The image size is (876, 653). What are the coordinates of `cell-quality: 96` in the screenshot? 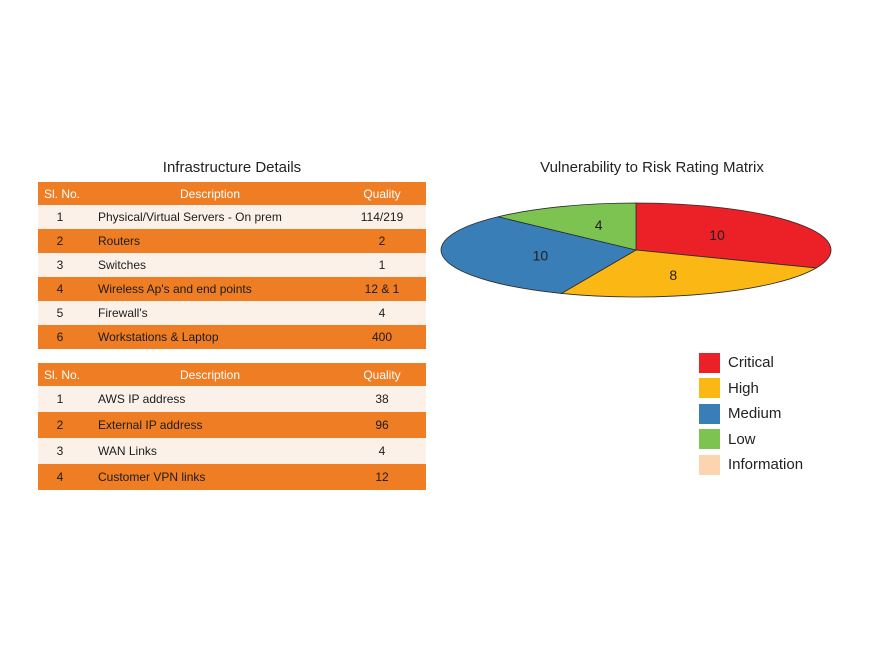 It's located at (382, 425).